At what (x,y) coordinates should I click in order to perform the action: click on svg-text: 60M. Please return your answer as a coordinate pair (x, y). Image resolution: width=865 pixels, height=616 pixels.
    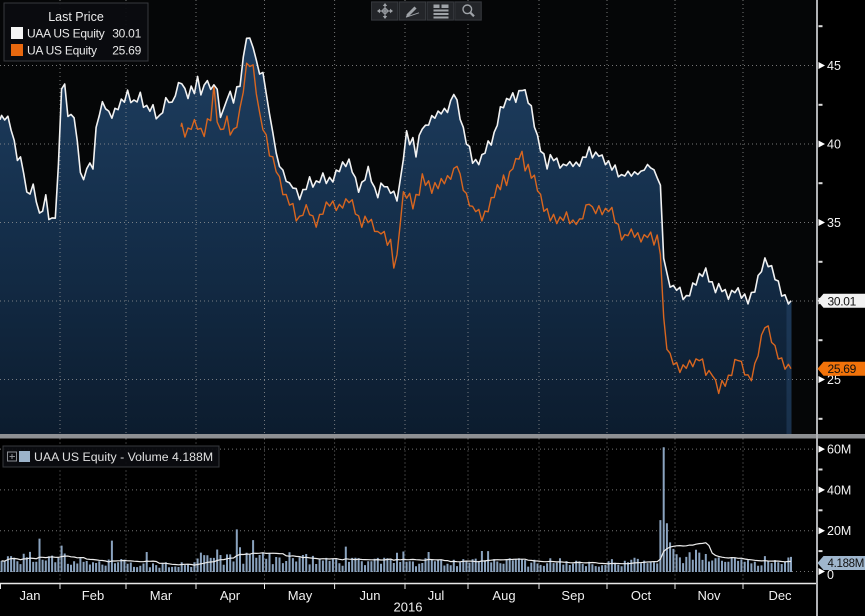
    Looking at the image, I should click on (839, 450).